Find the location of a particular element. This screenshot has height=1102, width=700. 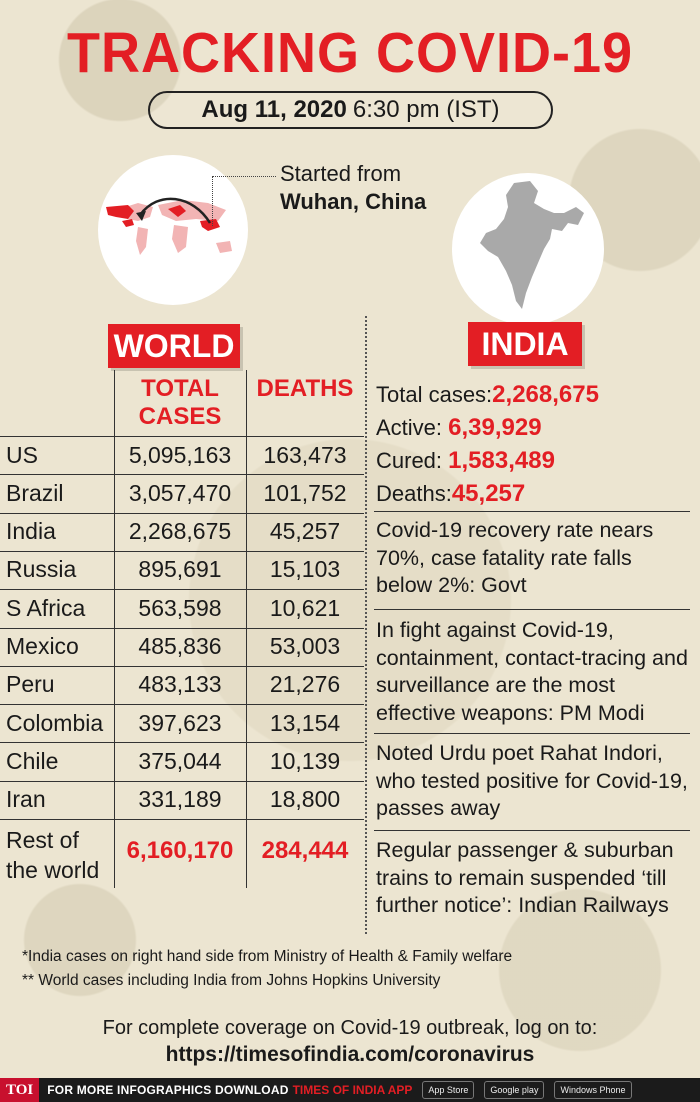

stat-value: 2,268,675 is located at coordinates (545, 394).